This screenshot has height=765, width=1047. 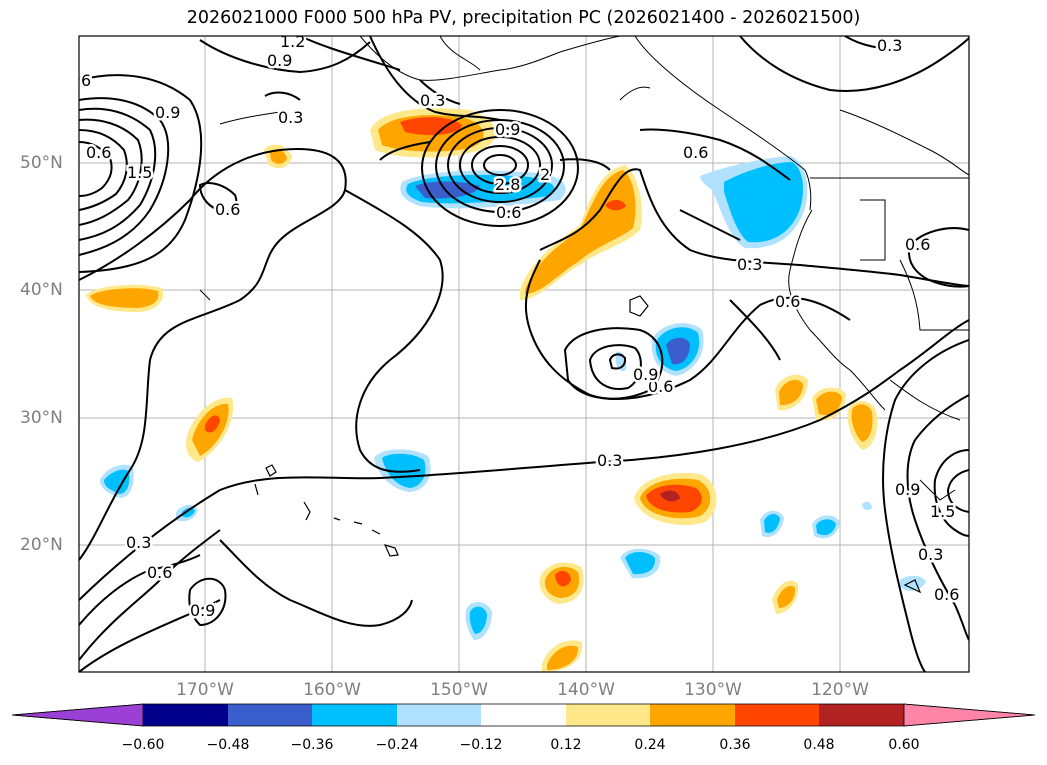 I want to click on lat-label: 30°N, so click(x=41, y=418).